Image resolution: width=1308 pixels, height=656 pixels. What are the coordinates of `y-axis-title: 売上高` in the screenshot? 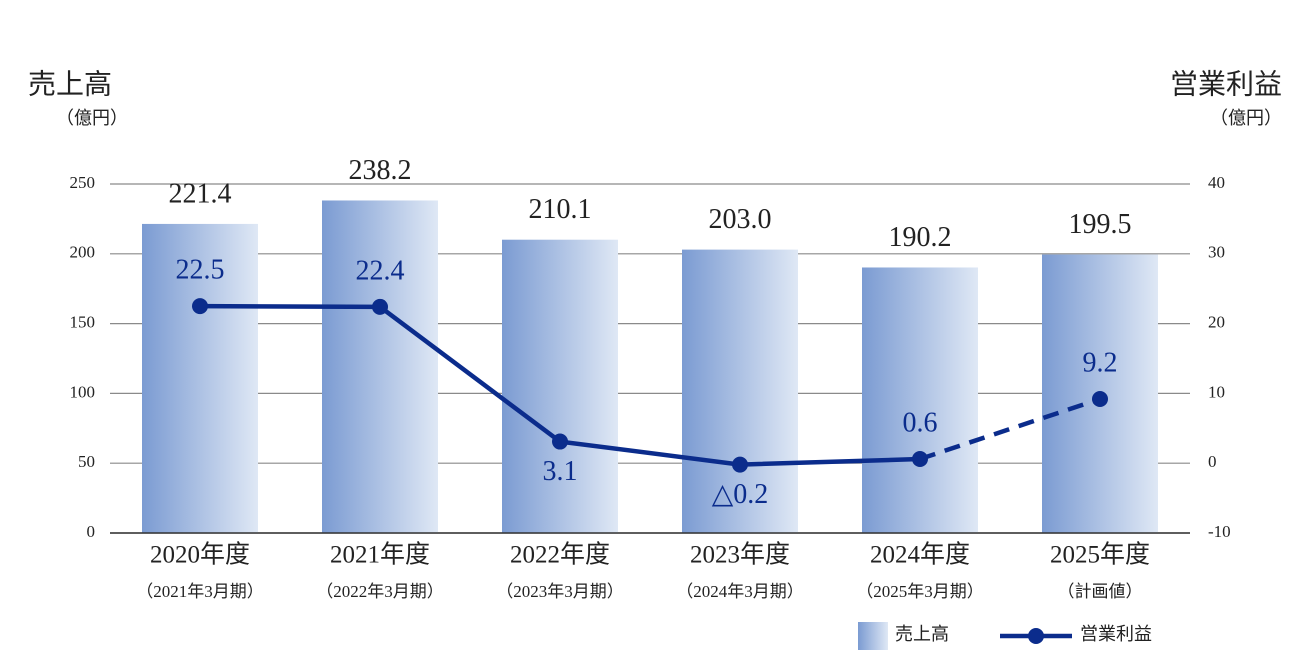 It's located at (70, 84).